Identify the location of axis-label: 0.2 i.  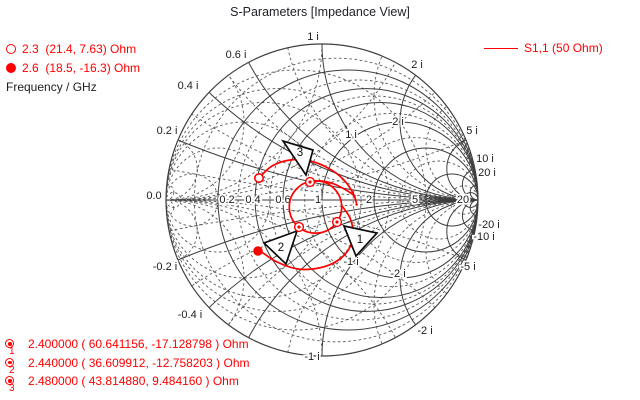
(167, 131).